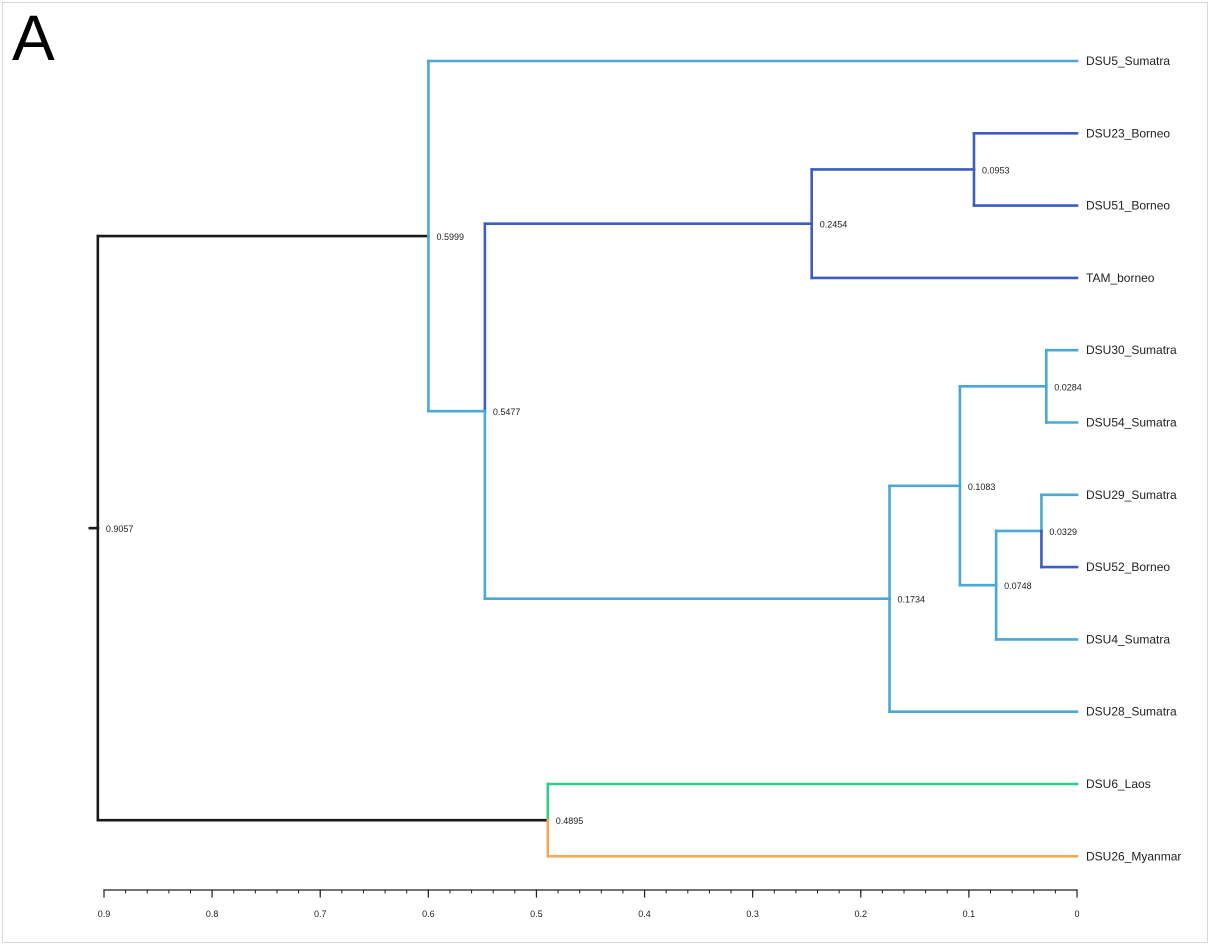 Image resolution: width=1212 pixels, height=947 pixels. Describe the element at coordinates (752, 914) in the screenshot. I see `axis-tick-label: 0.3` at that location.